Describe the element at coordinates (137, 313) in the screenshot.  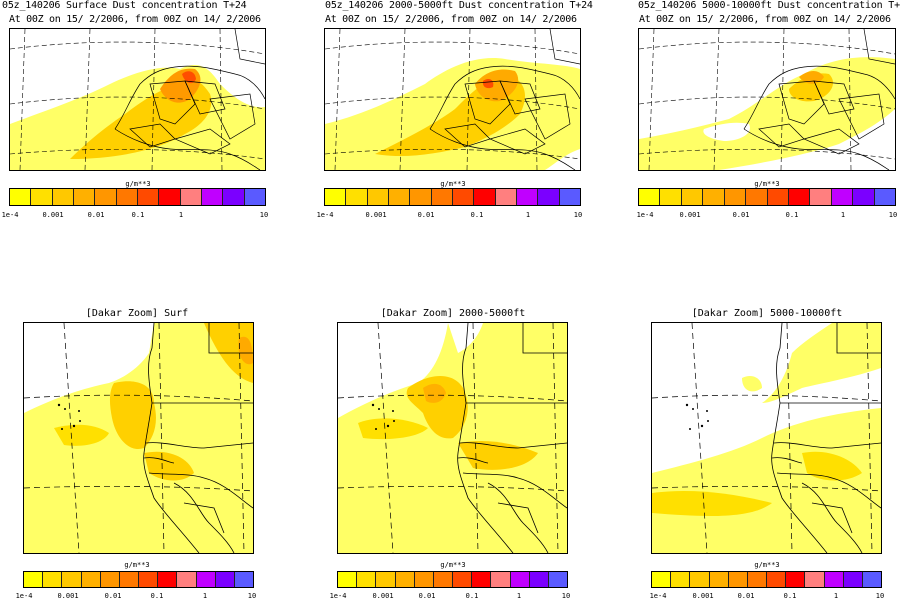
I see `zoom-title: [Dakar Zoom] Surf` at that location.